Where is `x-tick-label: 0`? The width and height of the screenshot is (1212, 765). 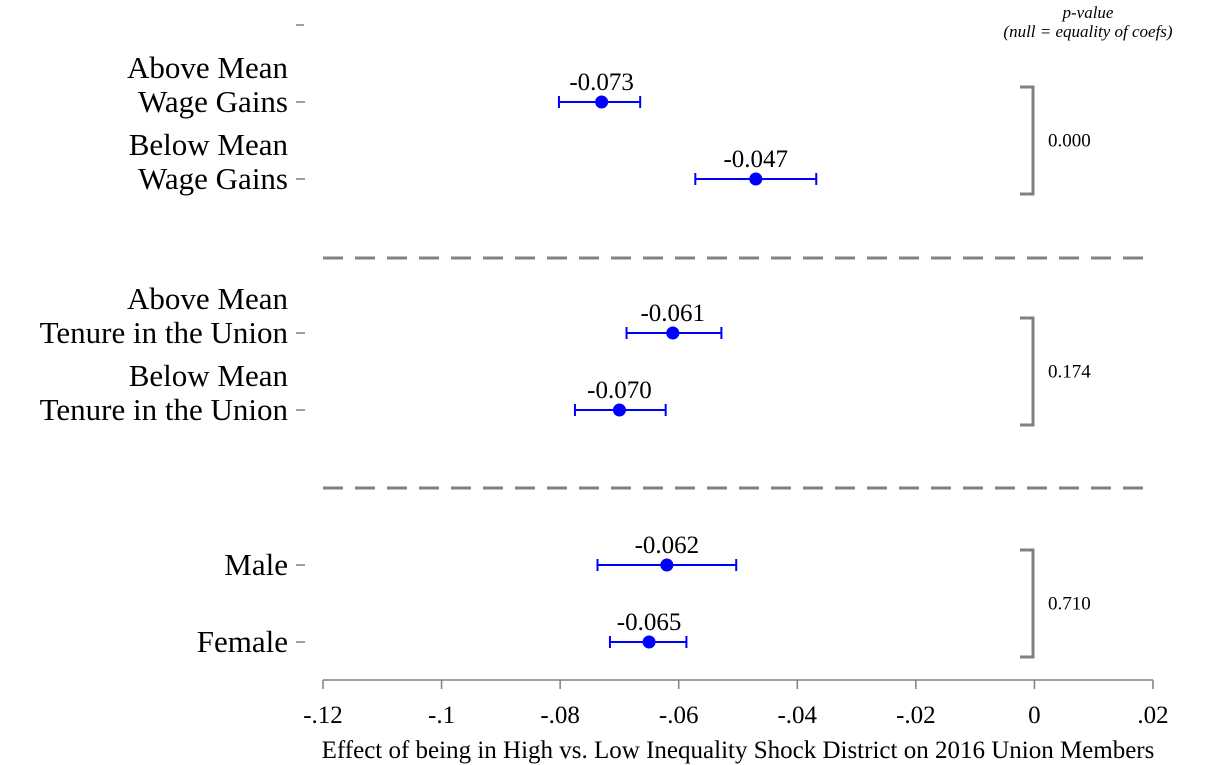 x-tick-label: 0 is located at coordinates (1034, 715).